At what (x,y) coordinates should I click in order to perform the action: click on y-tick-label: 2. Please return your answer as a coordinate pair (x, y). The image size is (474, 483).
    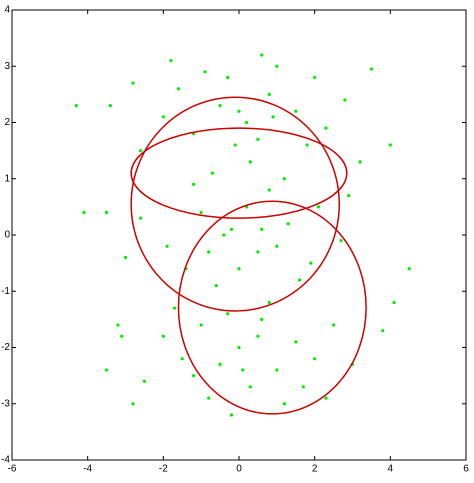
    Looking at the image, I should click on (7, 122).